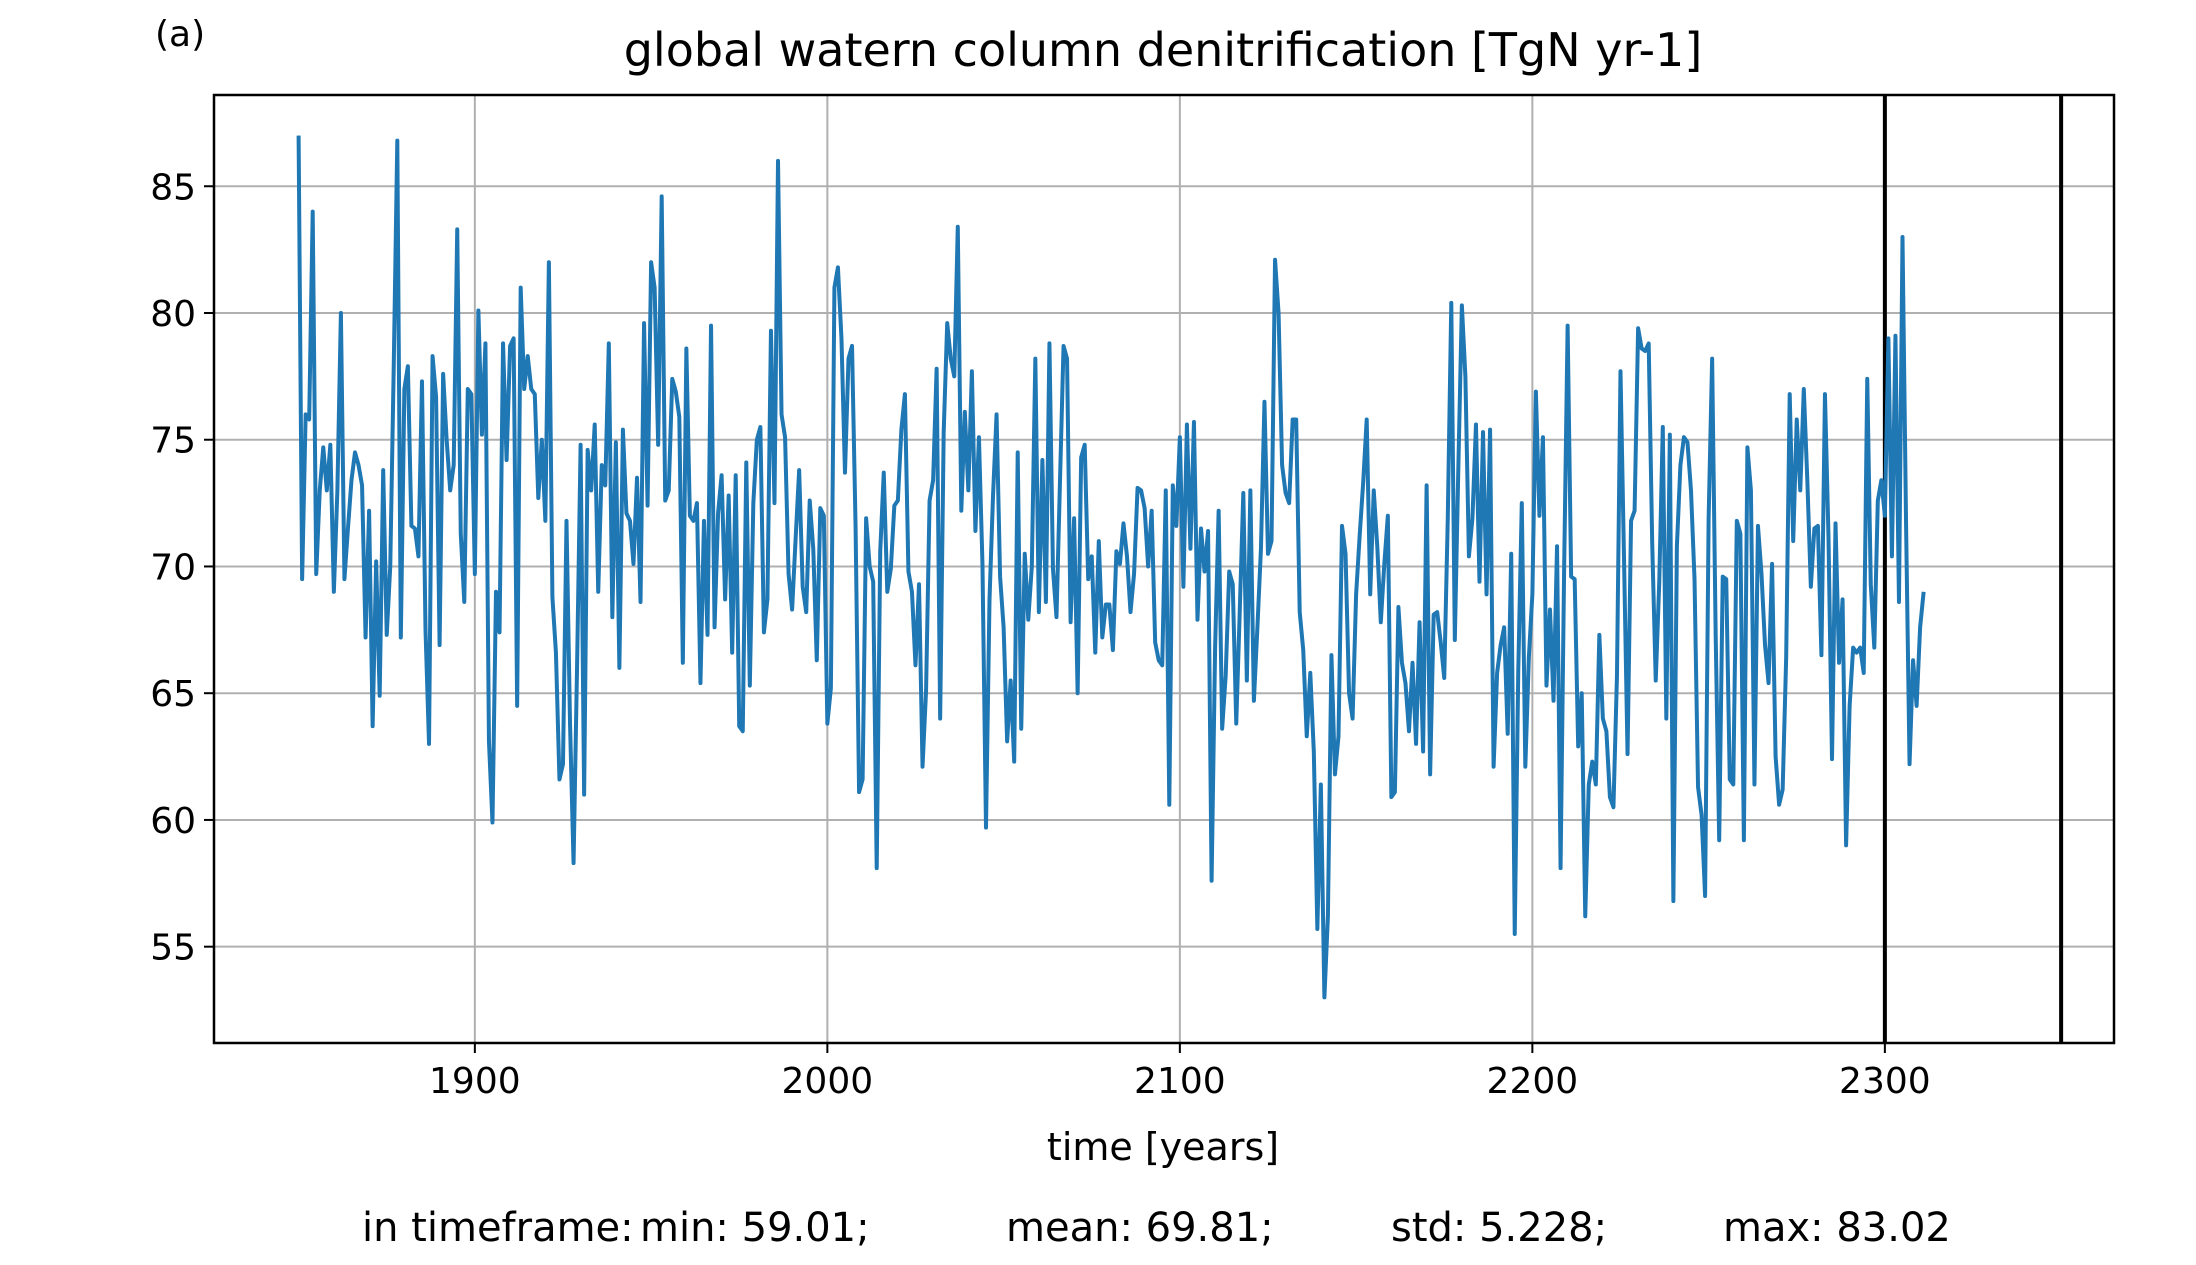 The image size is (2196, 1265). What do you see at coordinates (1973, 569) in the screenshot?
I see `reference-lines` at bounding box center [1973, 569].